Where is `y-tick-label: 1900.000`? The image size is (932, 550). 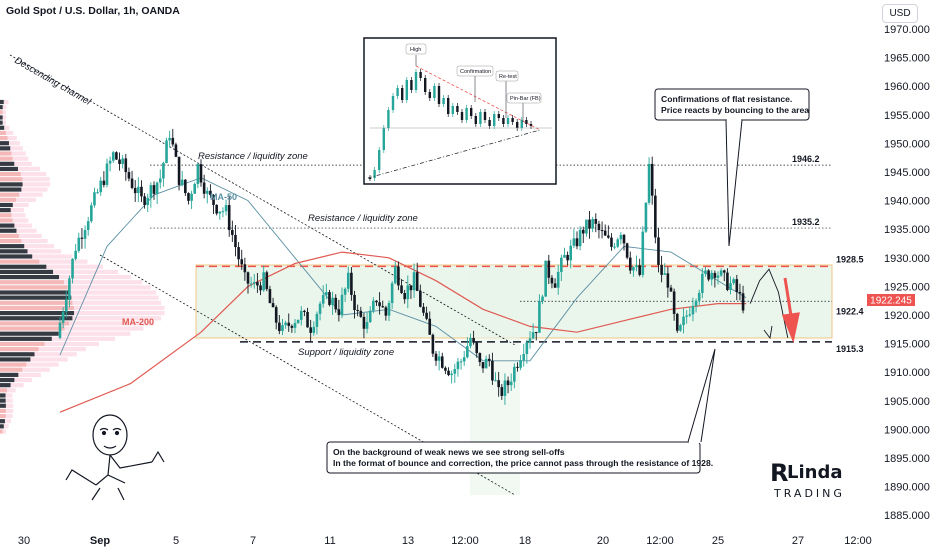 y-tick-label: 1900.000 is located at coordinates (907, 430).